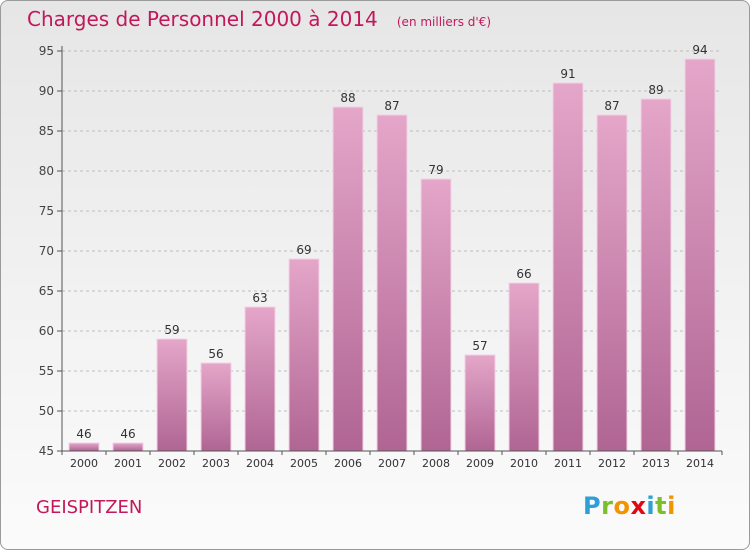  What do you see at coordinates (304, 463) in the screenshot?
I see `x-tick-label: 2005` at bounding box center [304, 463].